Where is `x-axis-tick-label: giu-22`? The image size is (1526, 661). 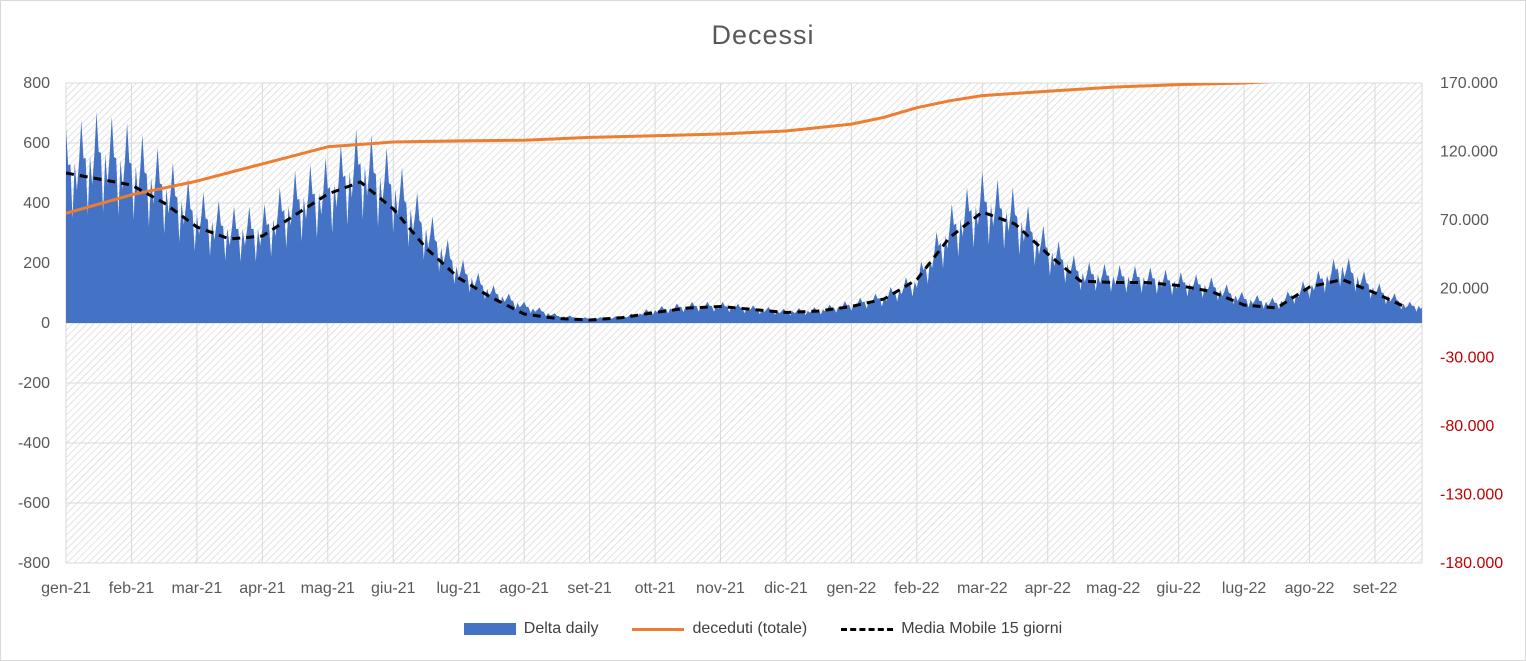
x-axis-tick-label: giu-22 is located at coordinates (1178, 588).